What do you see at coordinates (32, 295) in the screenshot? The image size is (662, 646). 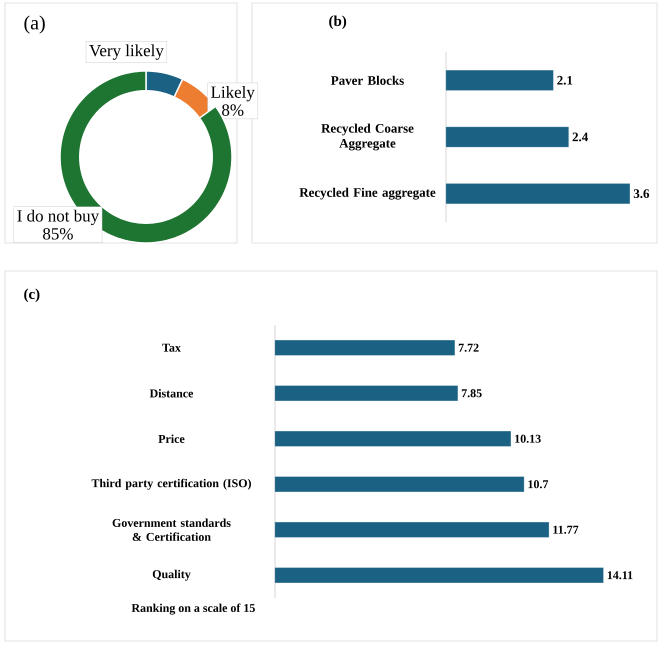 I see `text: (c)` at bounding box center [32, 295].